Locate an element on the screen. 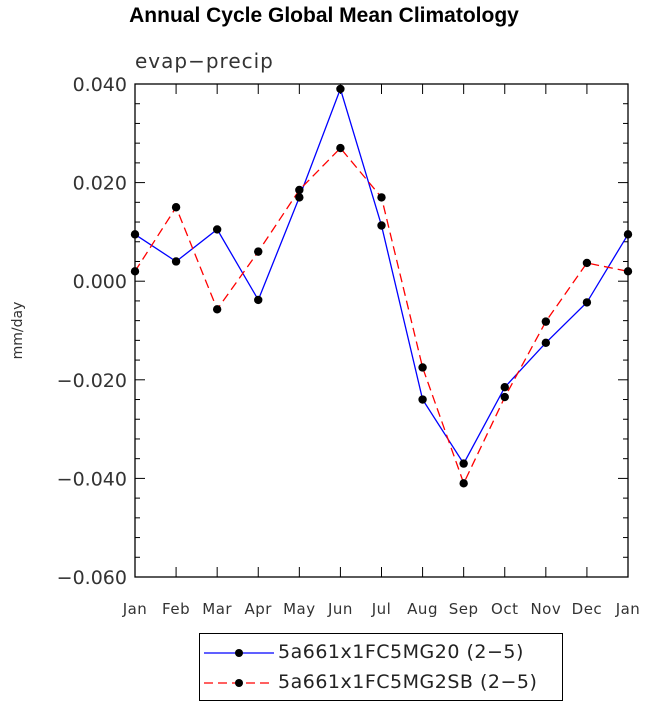  x-tick-label: Oct is located at coordinates (504, 609).